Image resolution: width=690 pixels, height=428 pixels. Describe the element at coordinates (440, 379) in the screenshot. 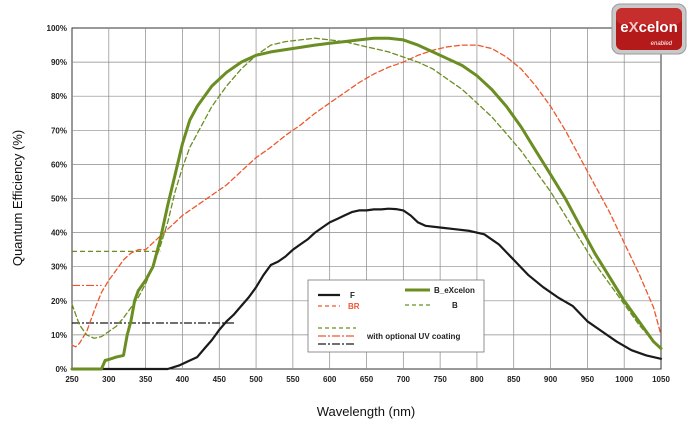

I see `x-tick-label: 750` at that location.